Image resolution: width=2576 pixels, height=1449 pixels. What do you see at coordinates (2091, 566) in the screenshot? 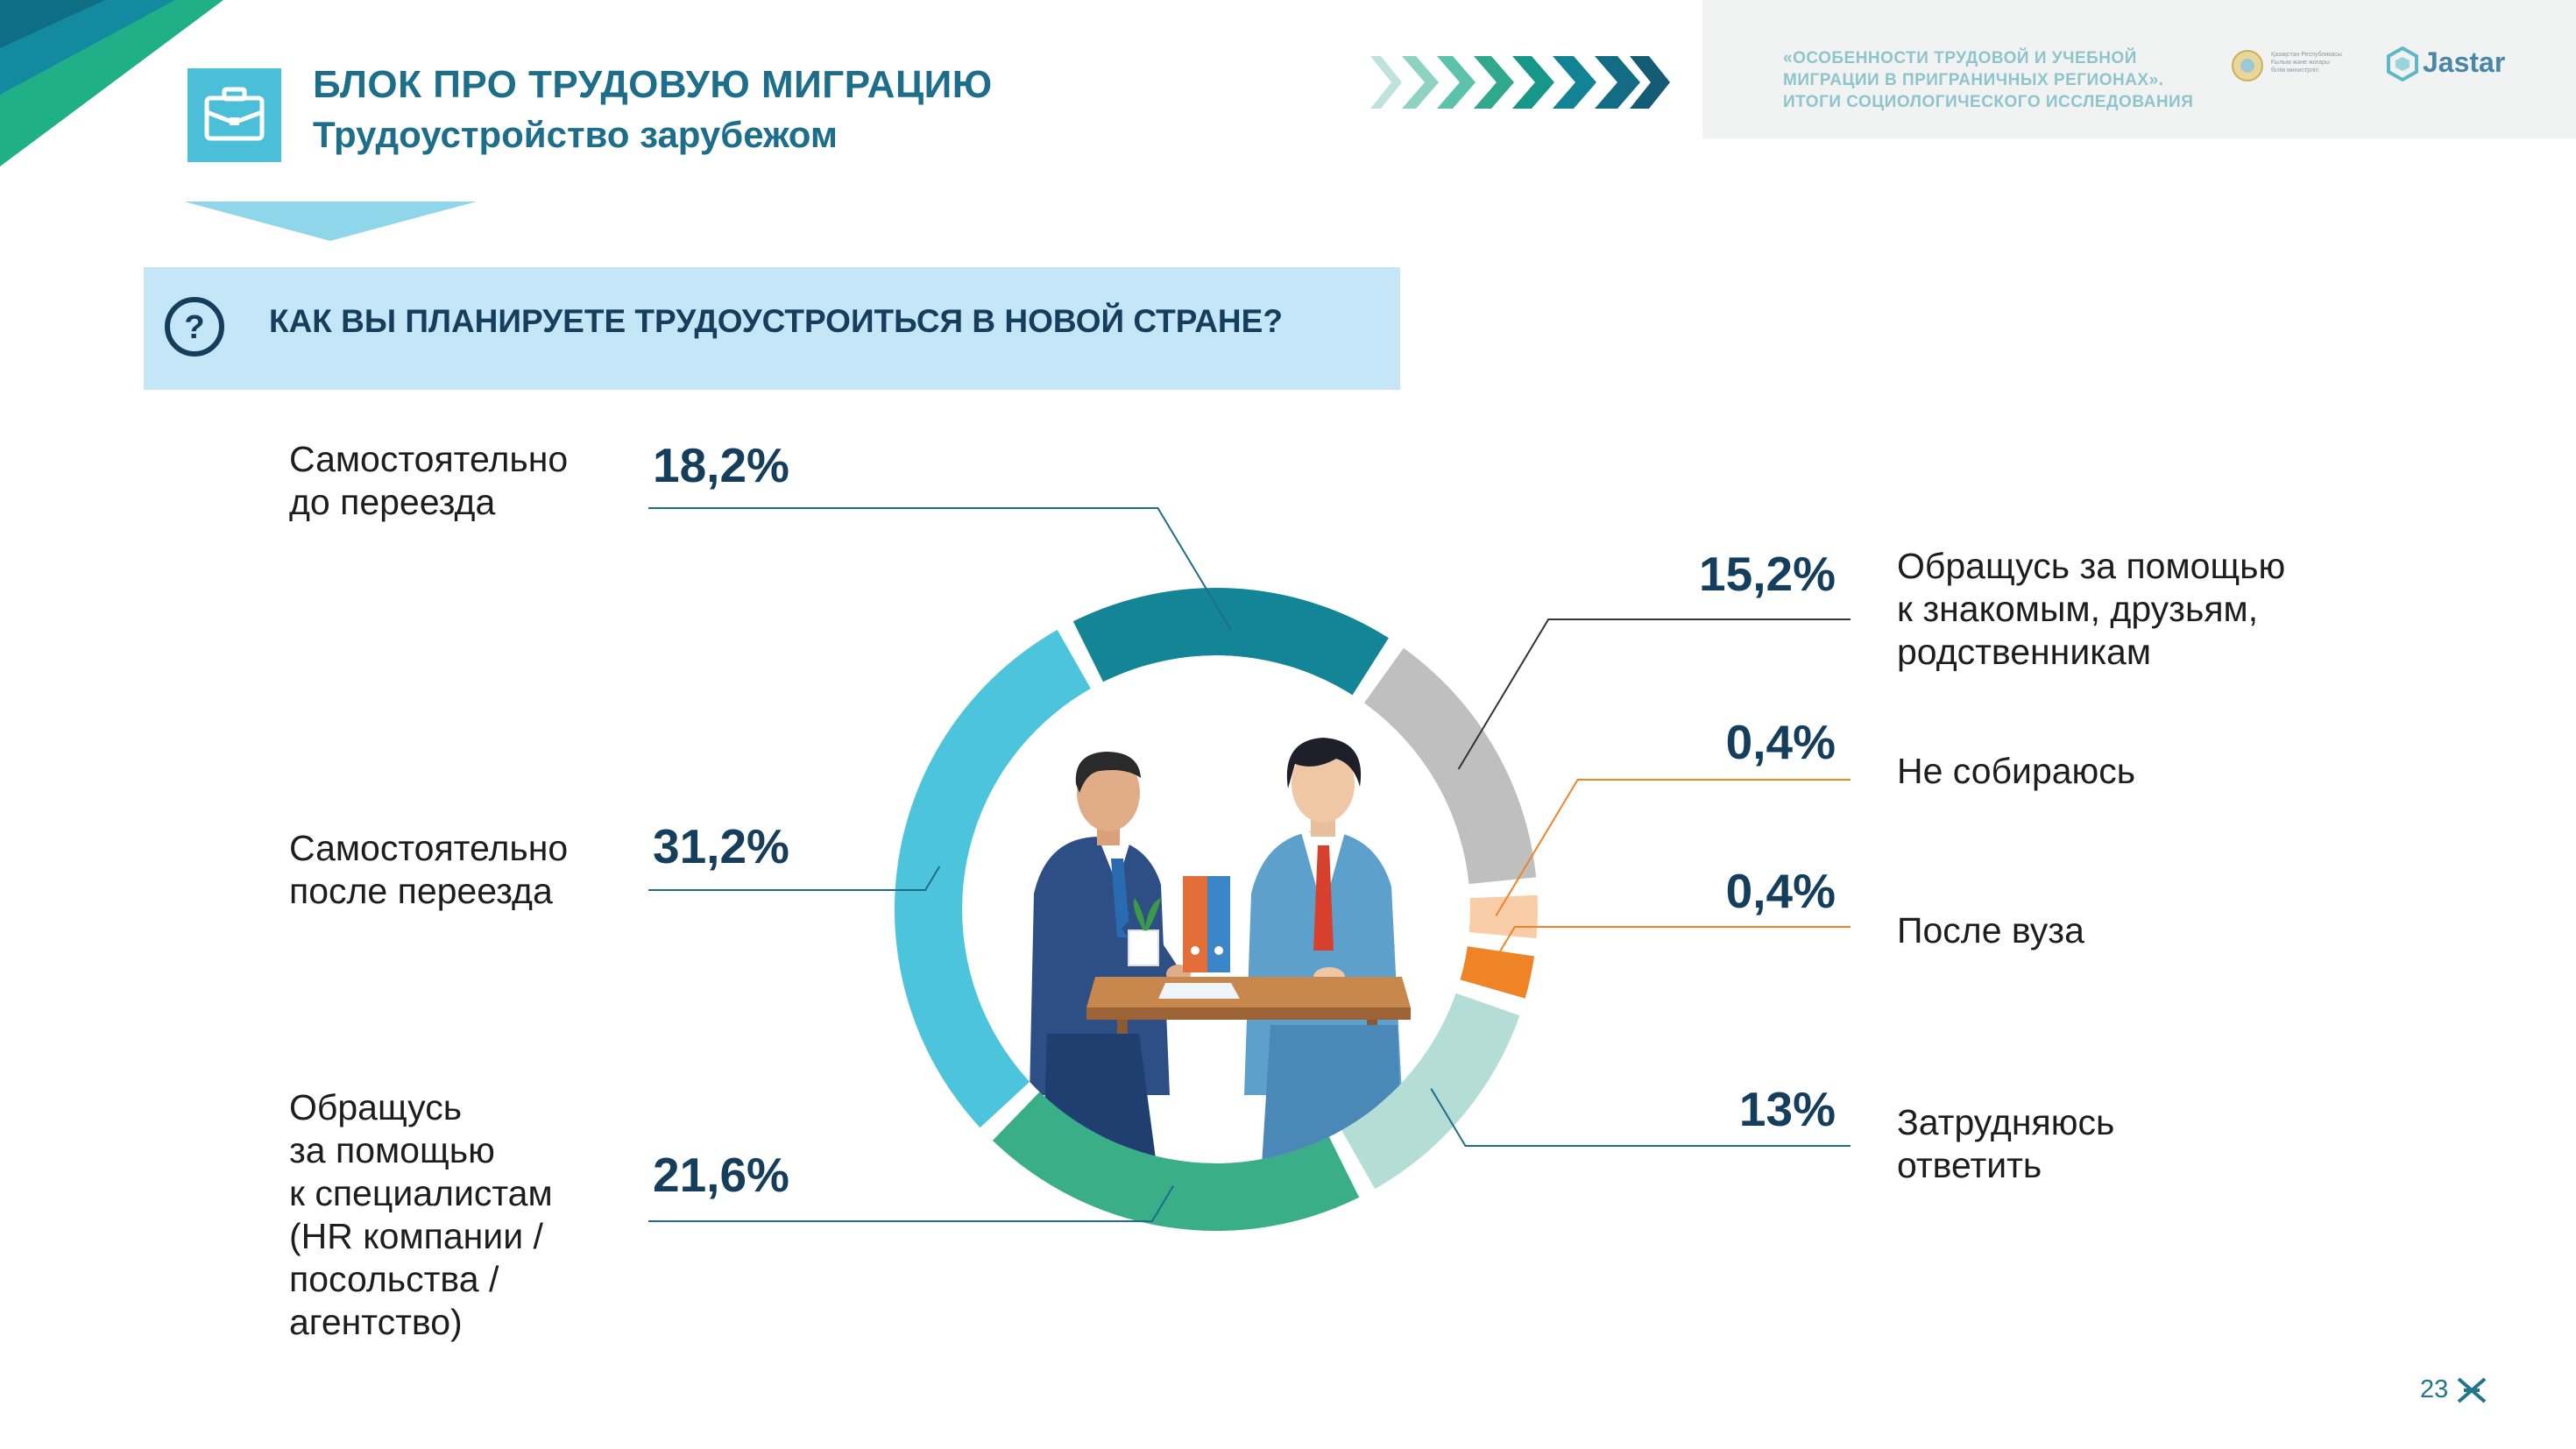
I see `slice-label-line: Обращусь за помощью` at bounding box center [2091, 566].